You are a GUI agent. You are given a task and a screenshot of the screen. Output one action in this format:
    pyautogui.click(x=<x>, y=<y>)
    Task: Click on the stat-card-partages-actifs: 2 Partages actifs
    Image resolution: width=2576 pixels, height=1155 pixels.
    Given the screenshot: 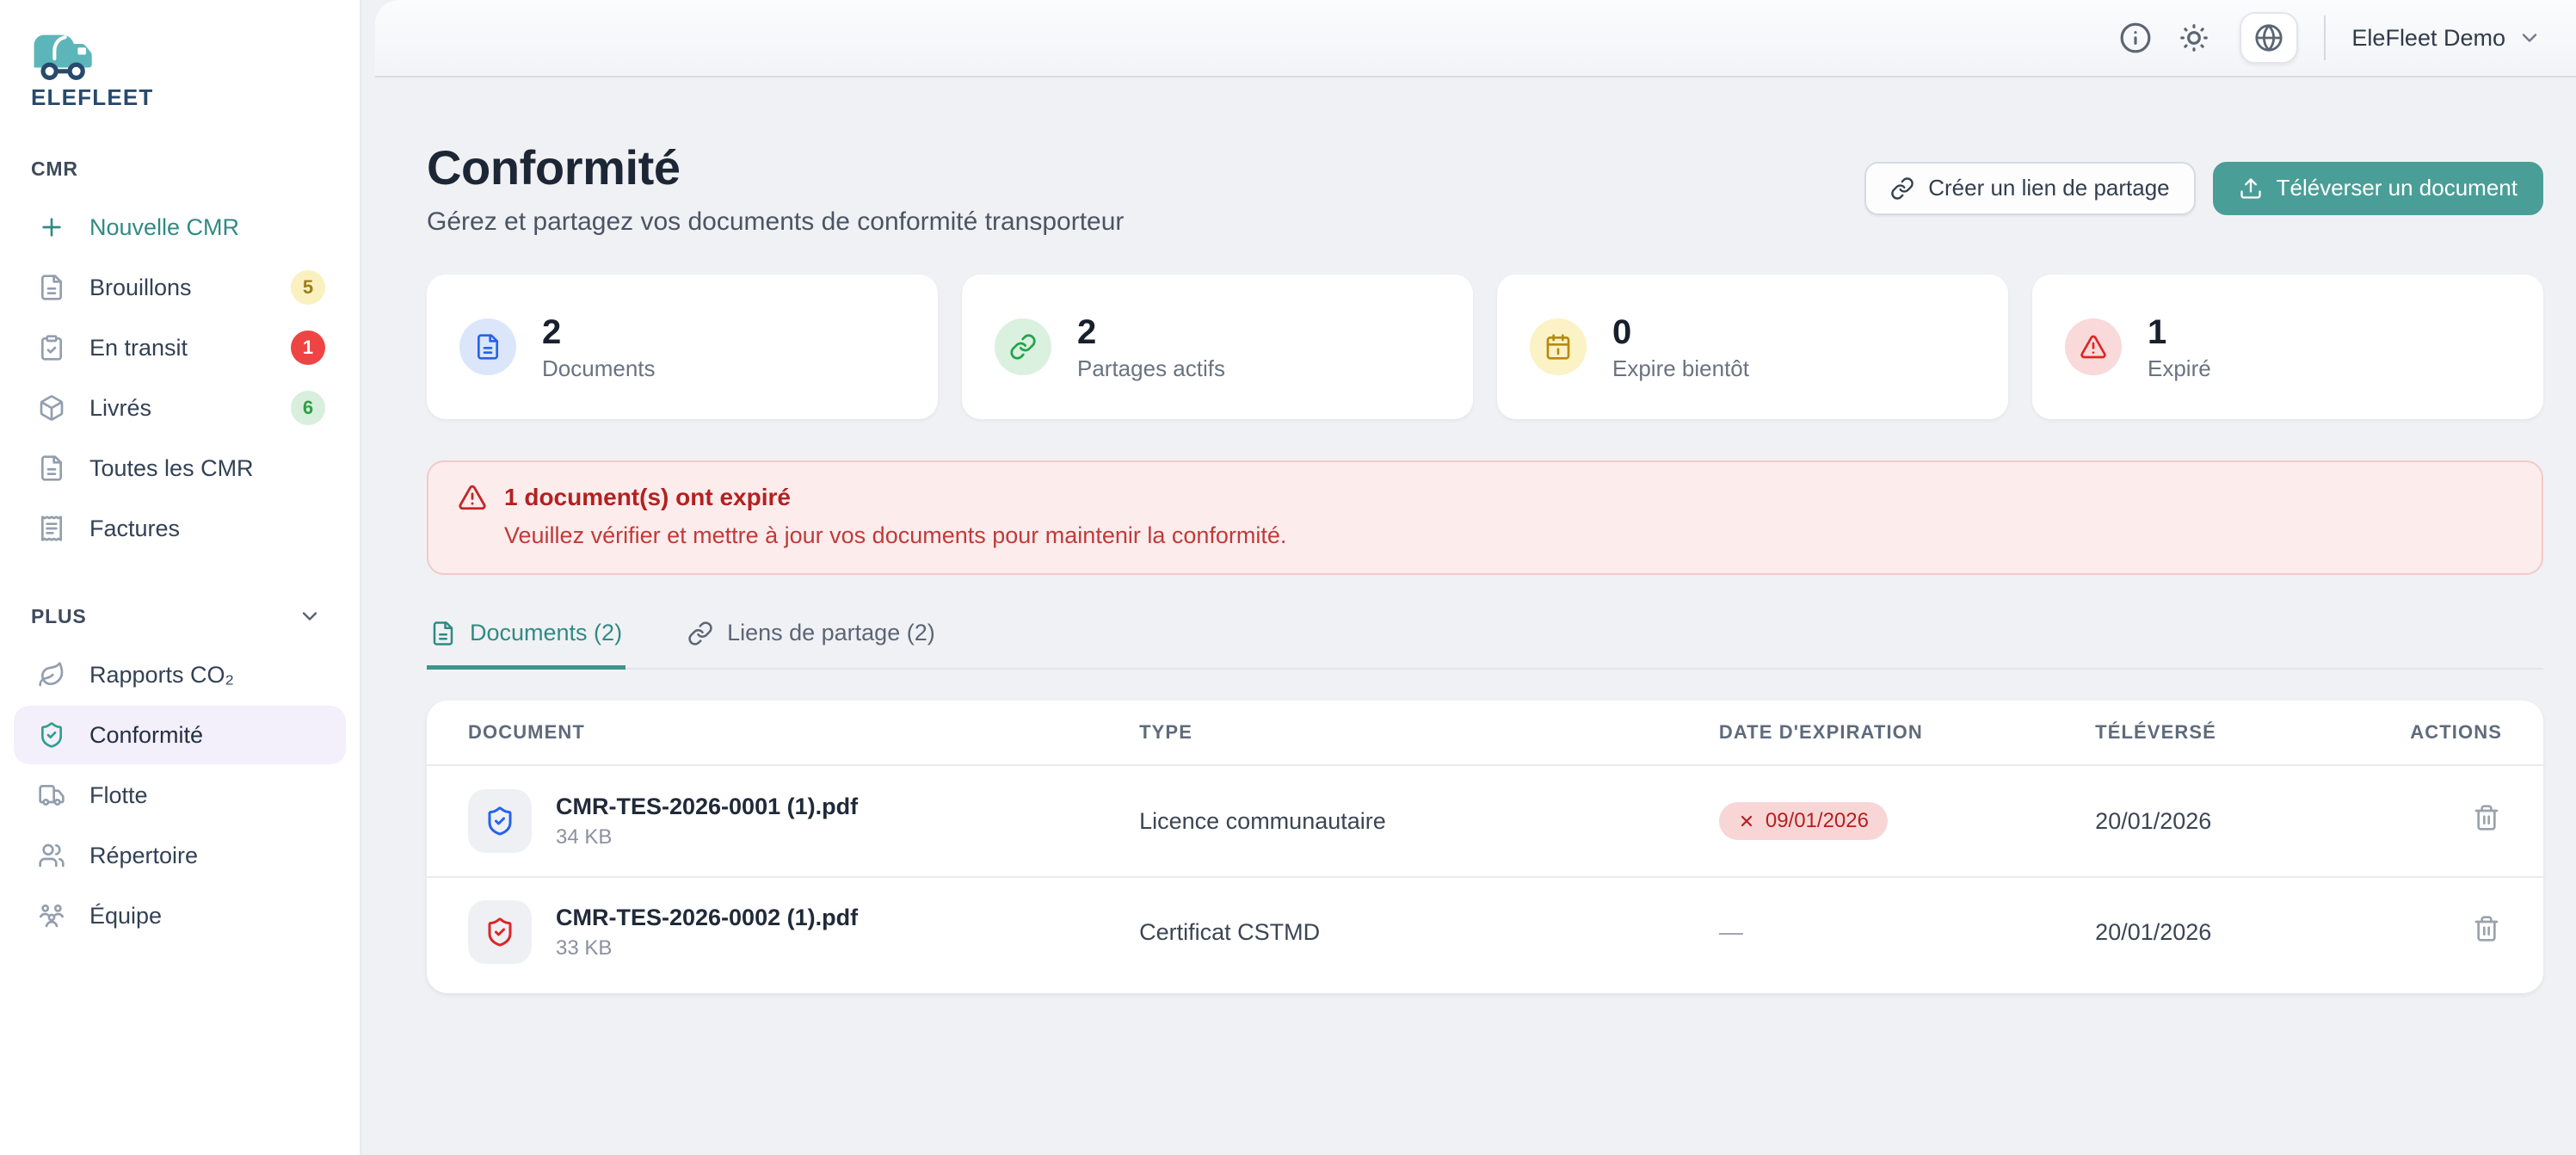 What is the action you would take?
    pyautogui.click(x=1217, y=347)
    